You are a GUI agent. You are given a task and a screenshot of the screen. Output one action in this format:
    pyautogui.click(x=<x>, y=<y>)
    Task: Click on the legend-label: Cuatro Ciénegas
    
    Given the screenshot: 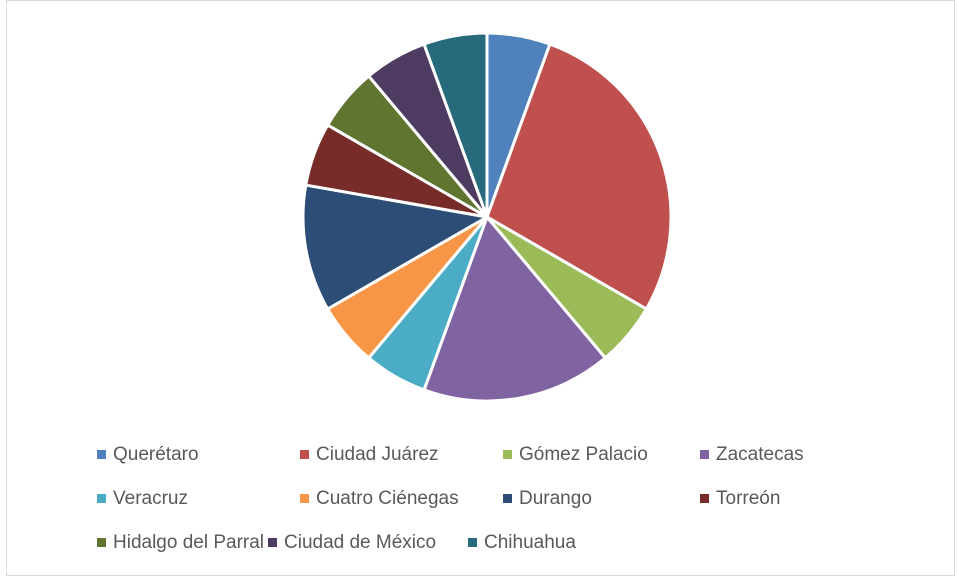 What is the action you would take?
    pyautogui.click(x=387, y=498)
    